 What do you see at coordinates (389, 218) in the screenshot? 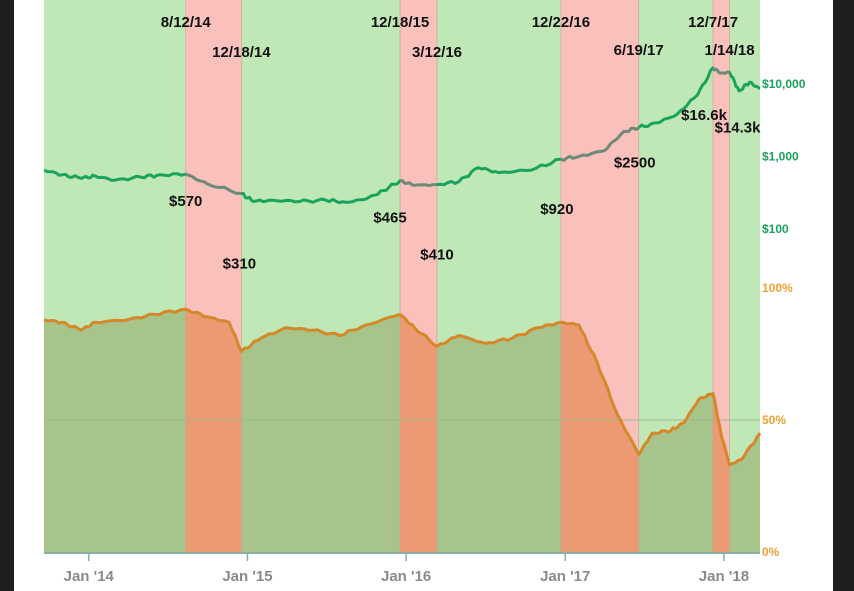
I see `price-annotation: $465` at bounding box center [389, 218].